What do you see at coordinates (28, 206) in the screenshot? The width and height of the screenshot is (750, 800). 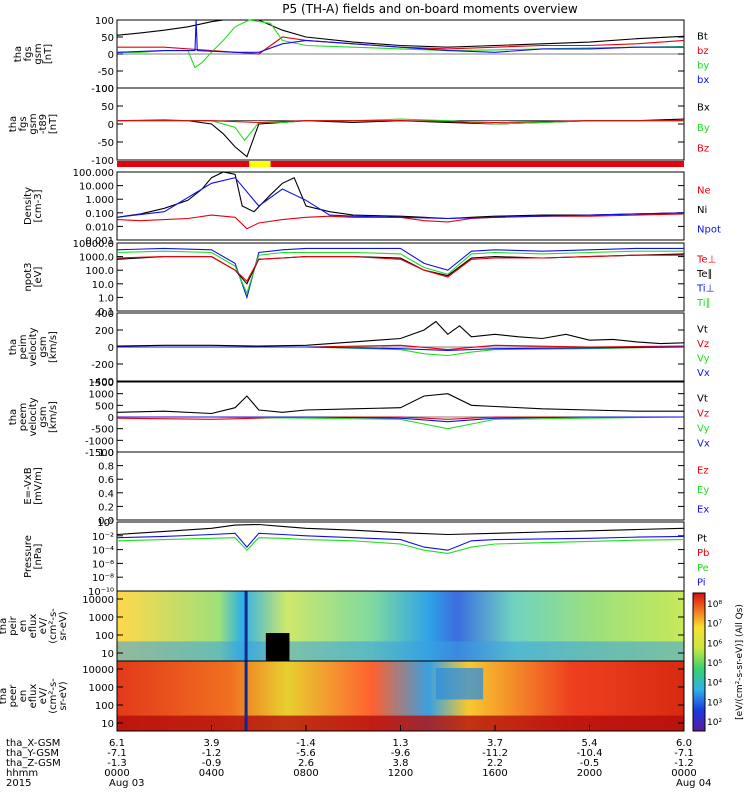 I see `y-axis-label-line: Density` at bounding box center [28, 206].